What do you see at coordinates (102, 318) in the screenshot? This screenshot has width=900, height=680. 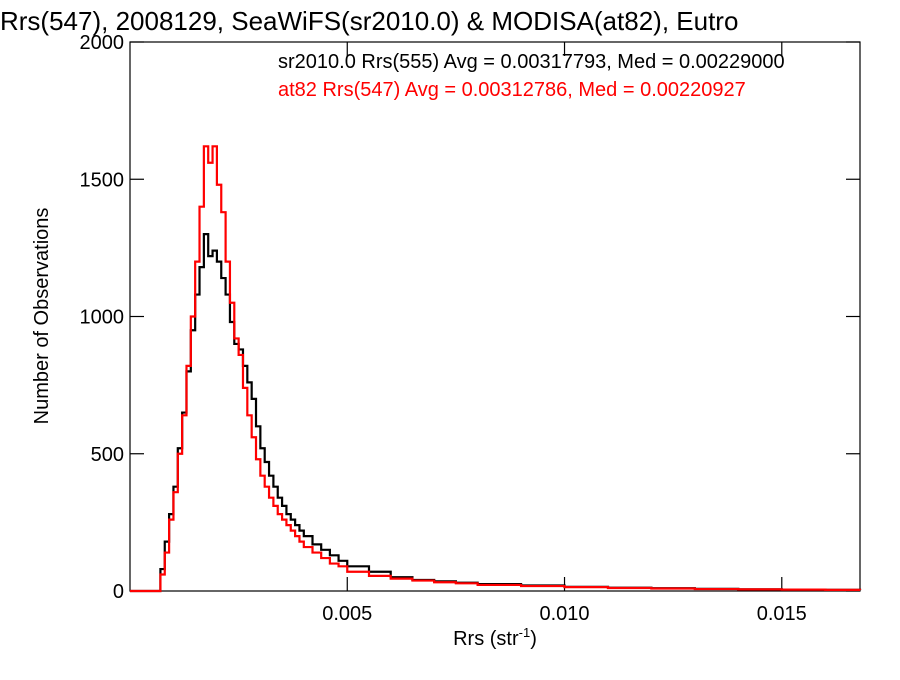 I see `y-tick-label: 1000` at bounding box center [102, 318].